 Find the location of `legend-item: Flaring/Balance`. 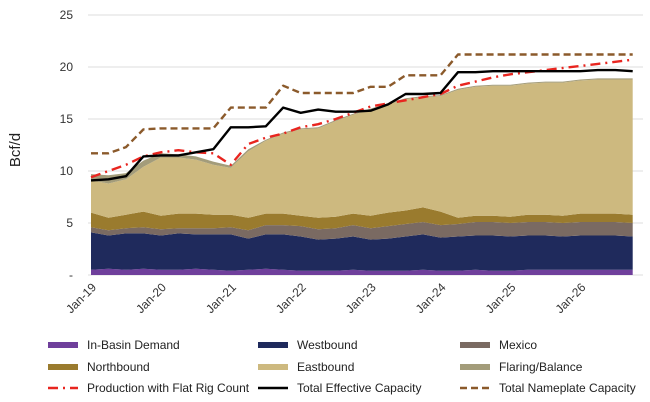

legend-item: Flaring/Balance is located at coordinates (521, 367).